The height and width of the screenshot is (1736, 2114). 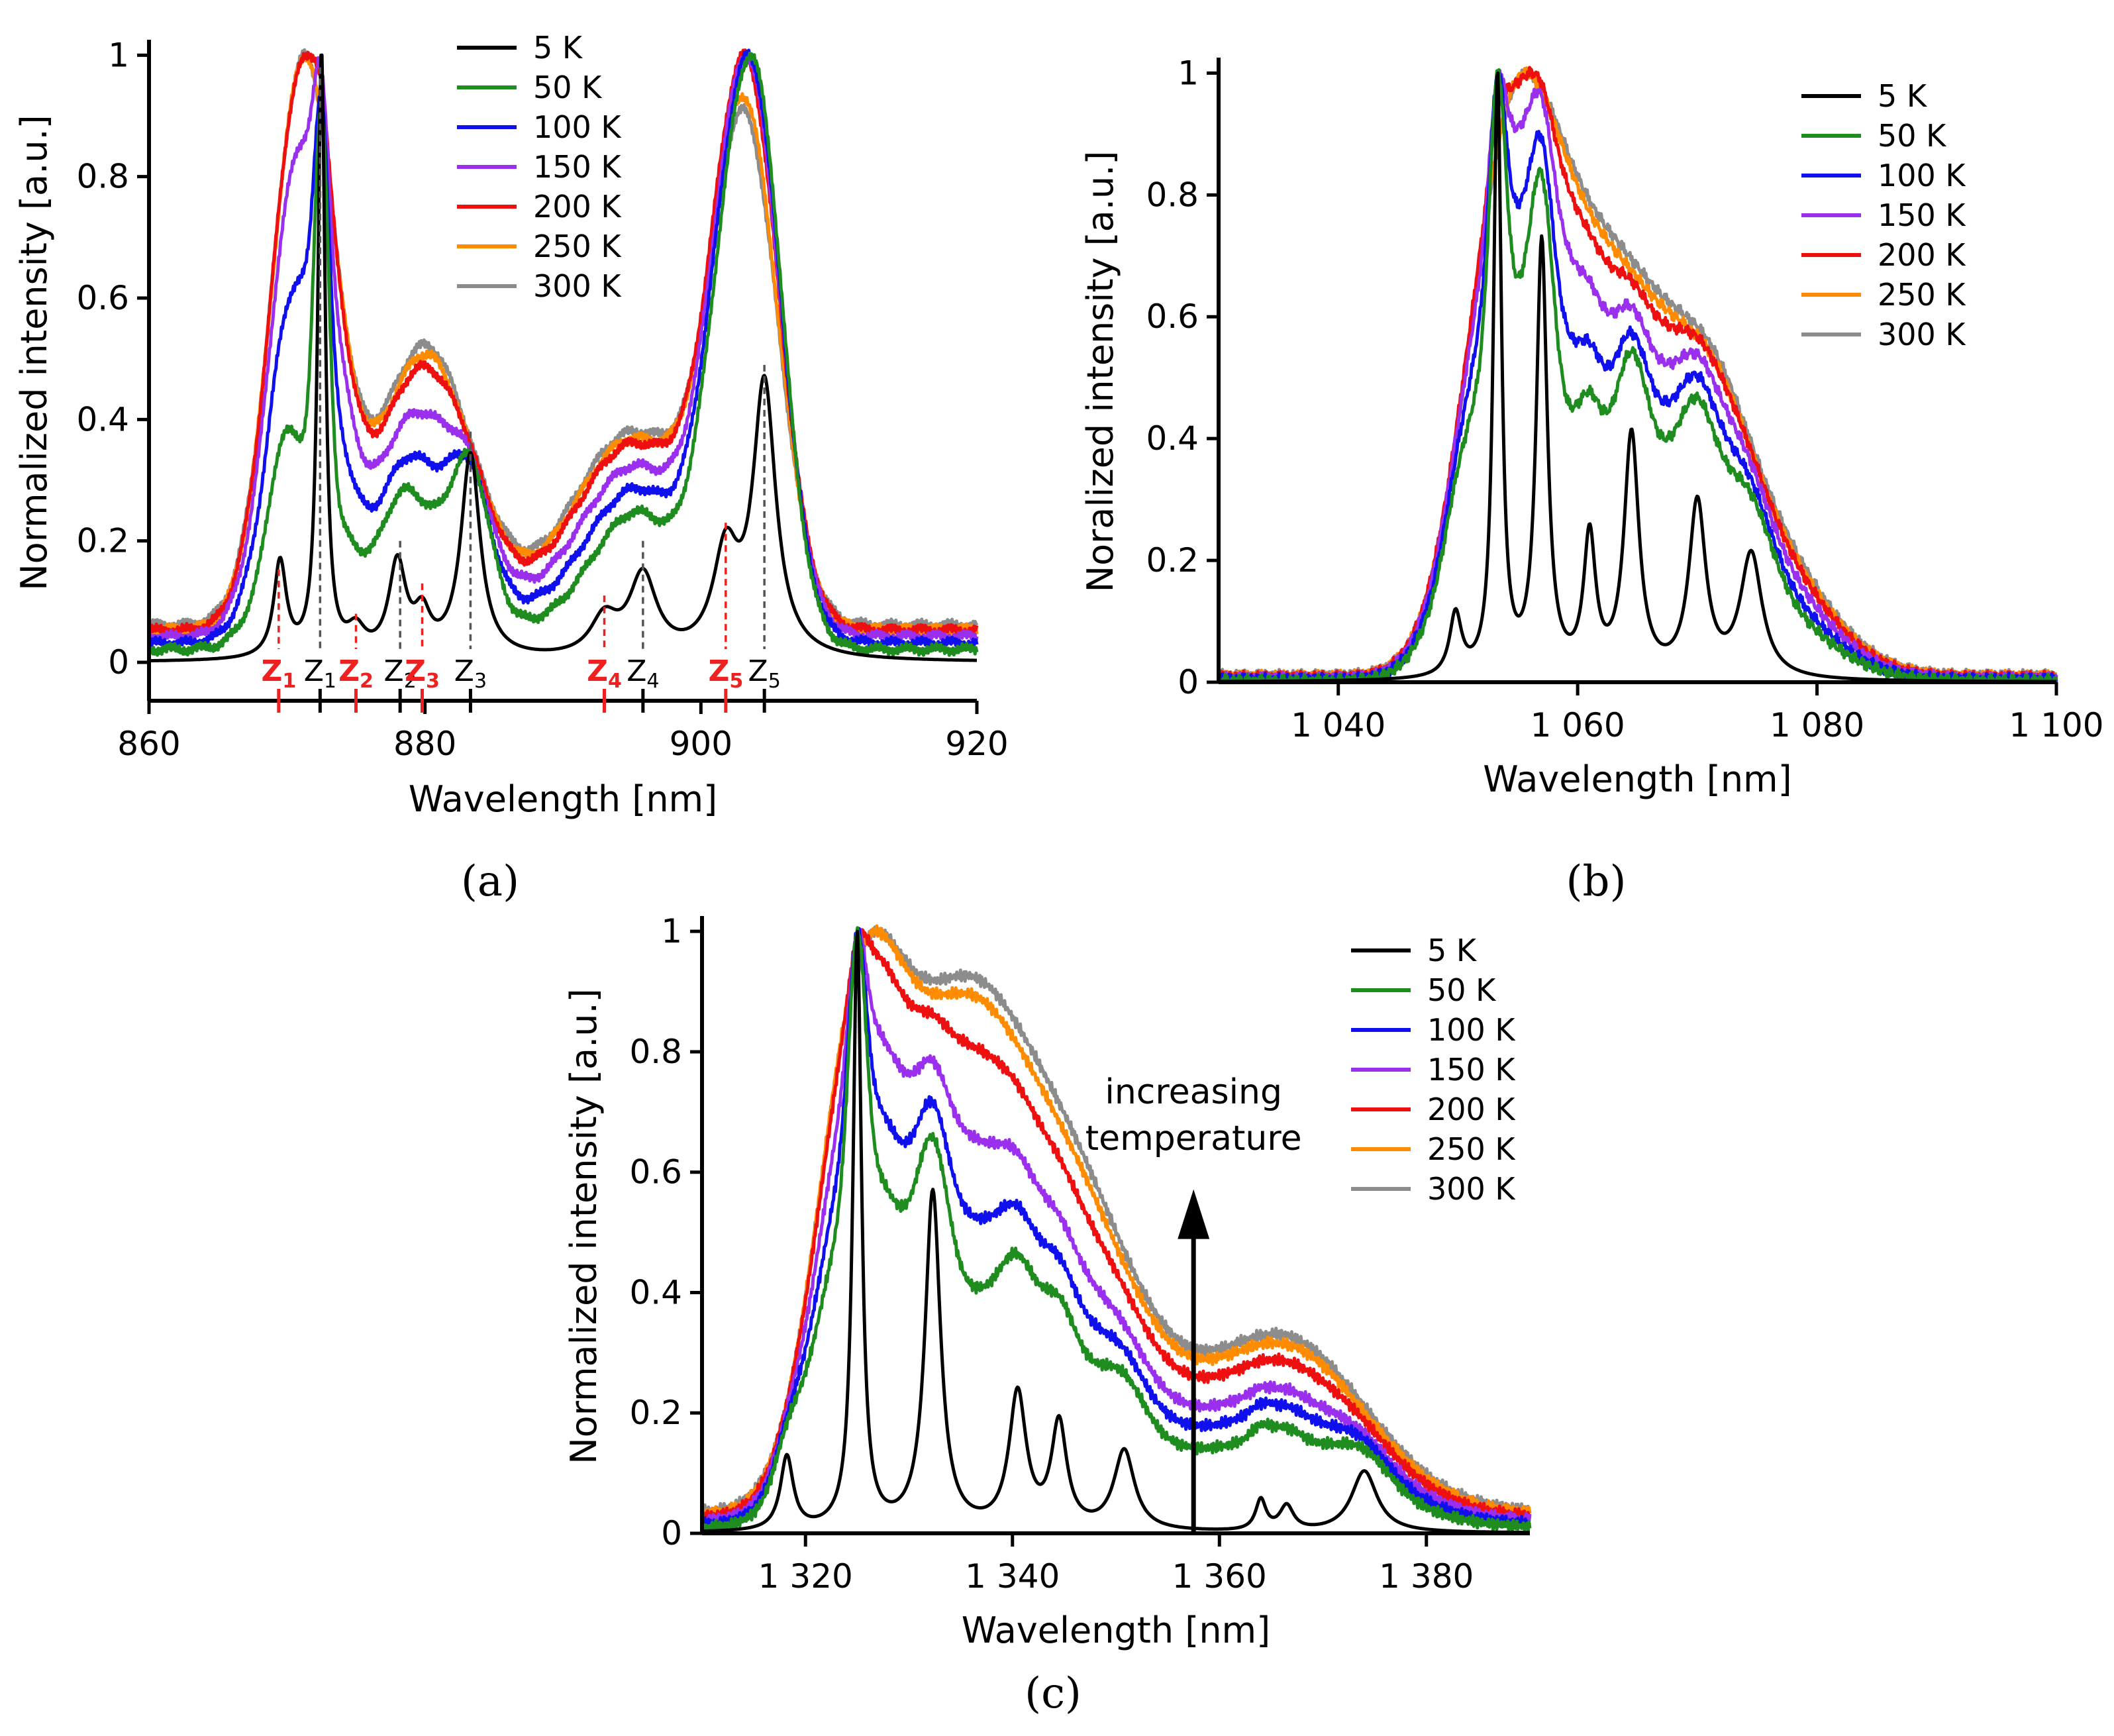 What do you see at coordinates (1194, 1214) in the screenshot?
I see `arrow-head` at bounding box center [1194, 1214].